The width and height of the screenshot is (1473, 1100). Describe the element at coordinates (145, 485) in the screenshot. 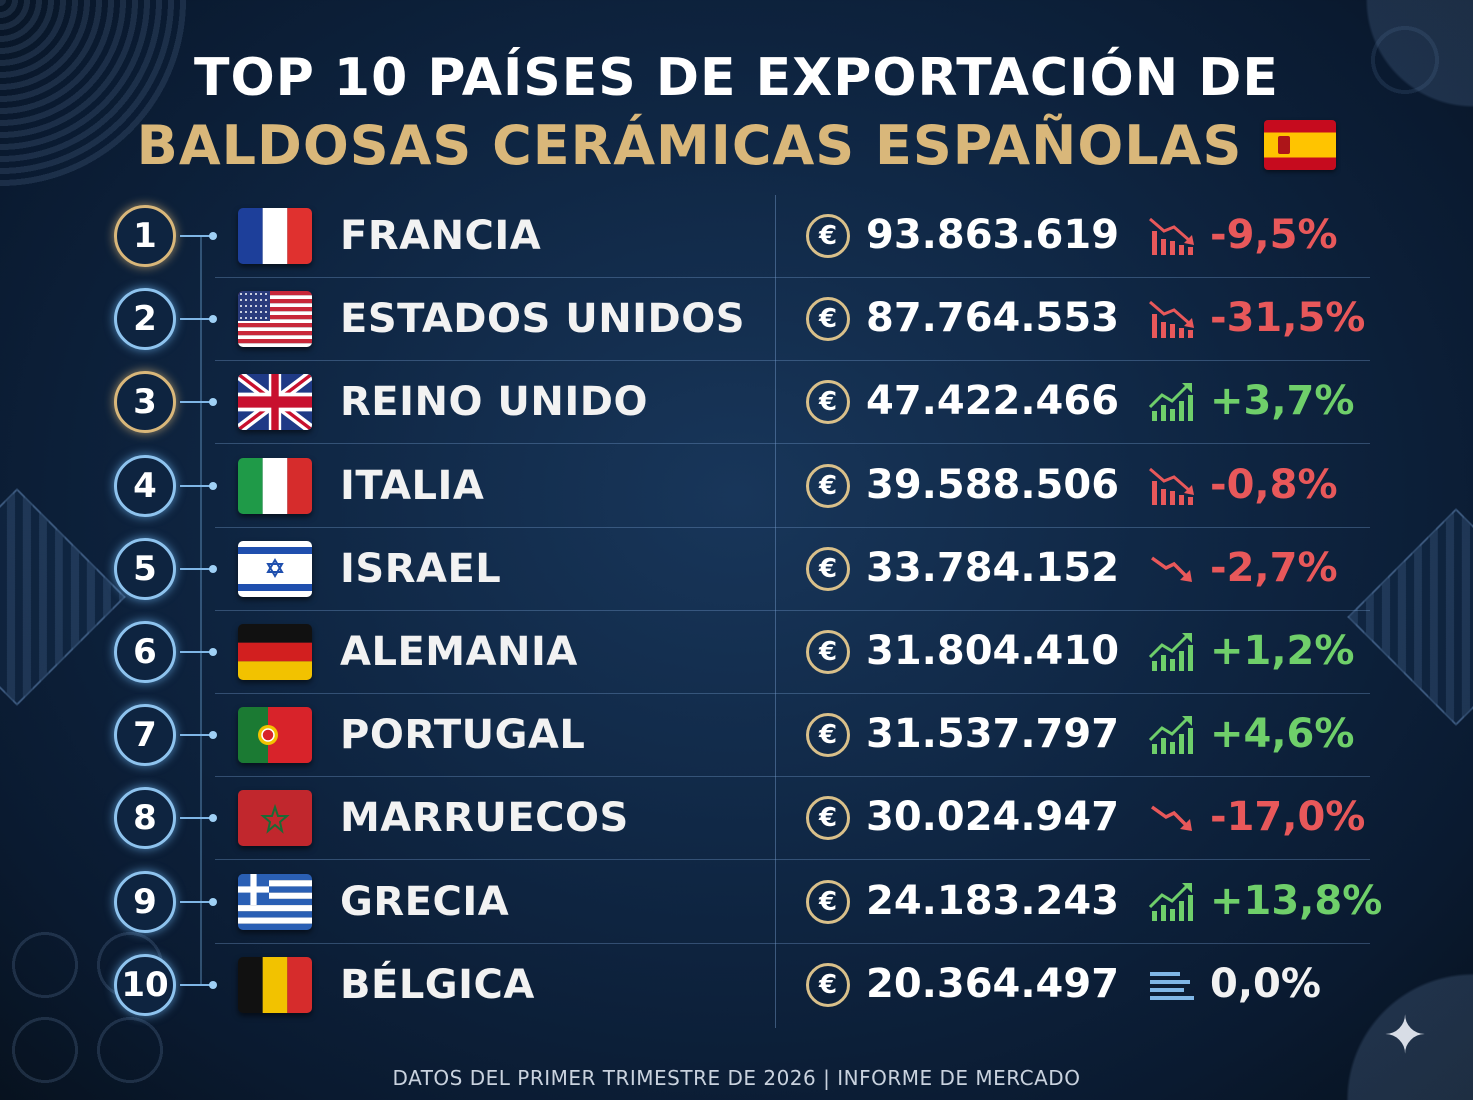

I see `rank-badge: 4` at that location.